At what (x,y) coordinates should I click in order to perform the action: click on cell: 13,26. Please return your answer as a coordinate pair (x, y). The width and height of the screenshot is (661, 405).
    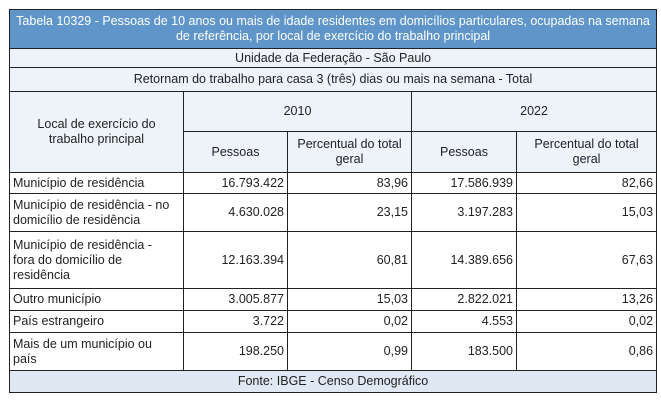
    Looking at the image, I should click on (586, 299).